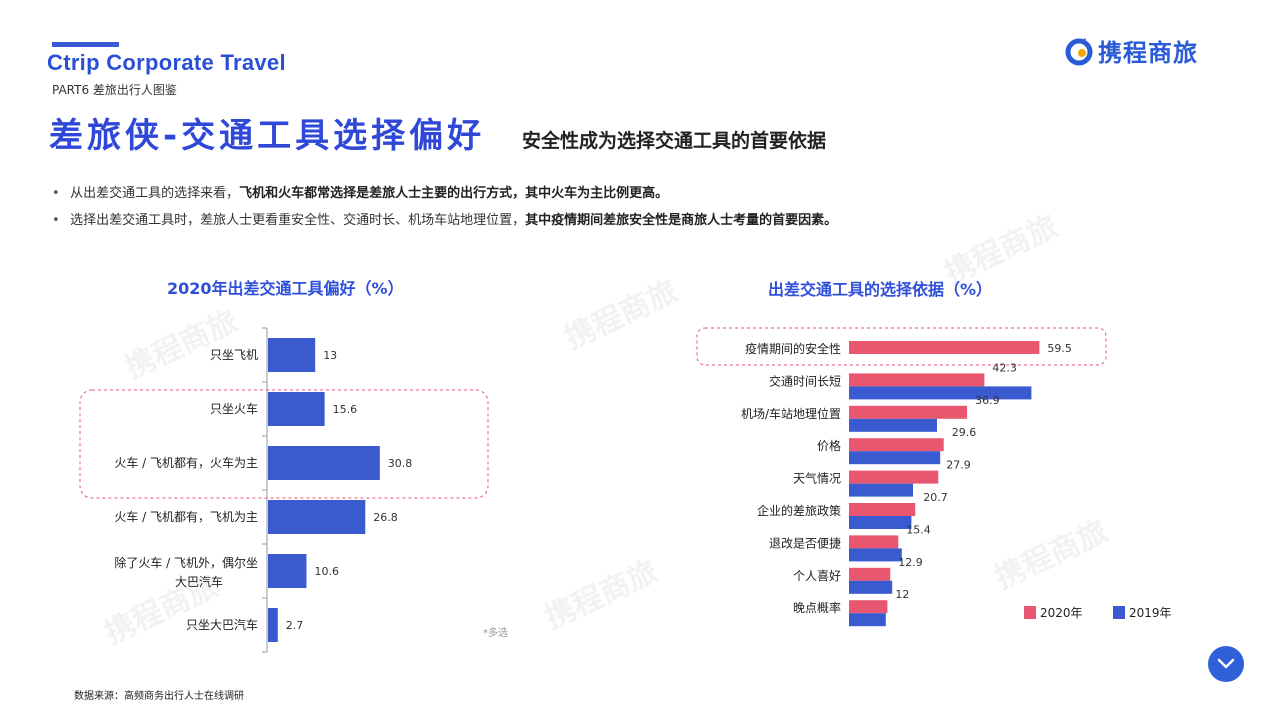  What do you see at coordinates (400, 463) in the screenshot?
I see `data-label: 30.8` at bounding box center [400, 463].